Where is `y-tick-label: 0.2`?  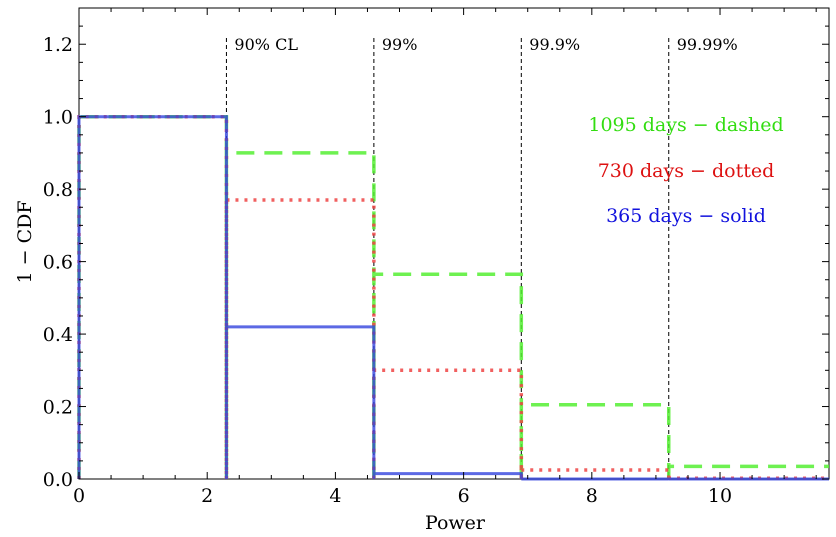
y-tick-label: 0.2 is located at coordinates (58, 408).